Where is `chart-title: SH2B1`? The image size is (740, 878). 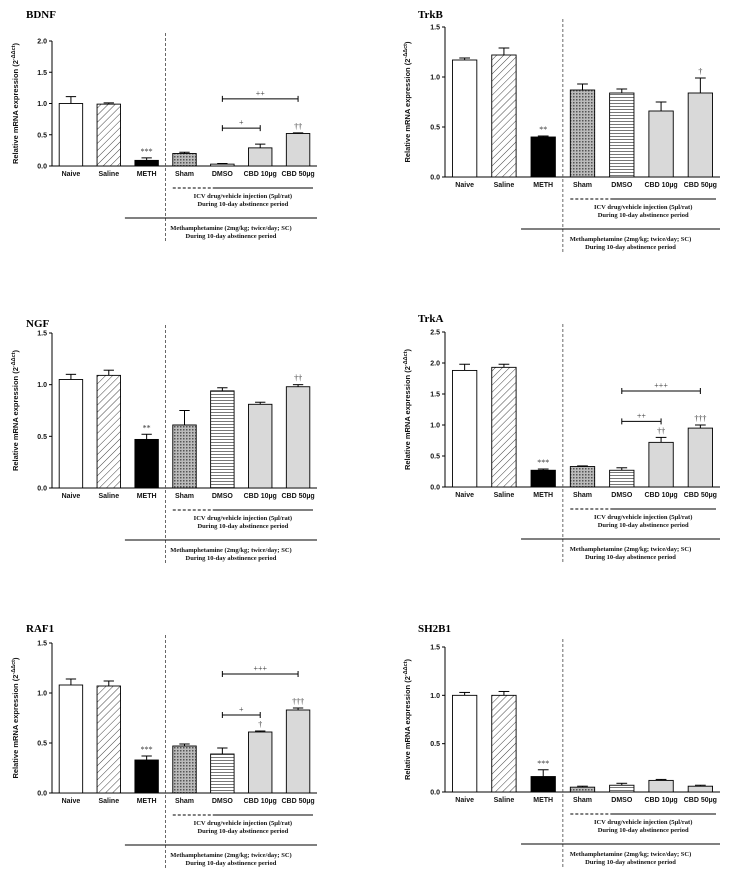
chart-title: SH2B1 is located at coordinates (434, 629).